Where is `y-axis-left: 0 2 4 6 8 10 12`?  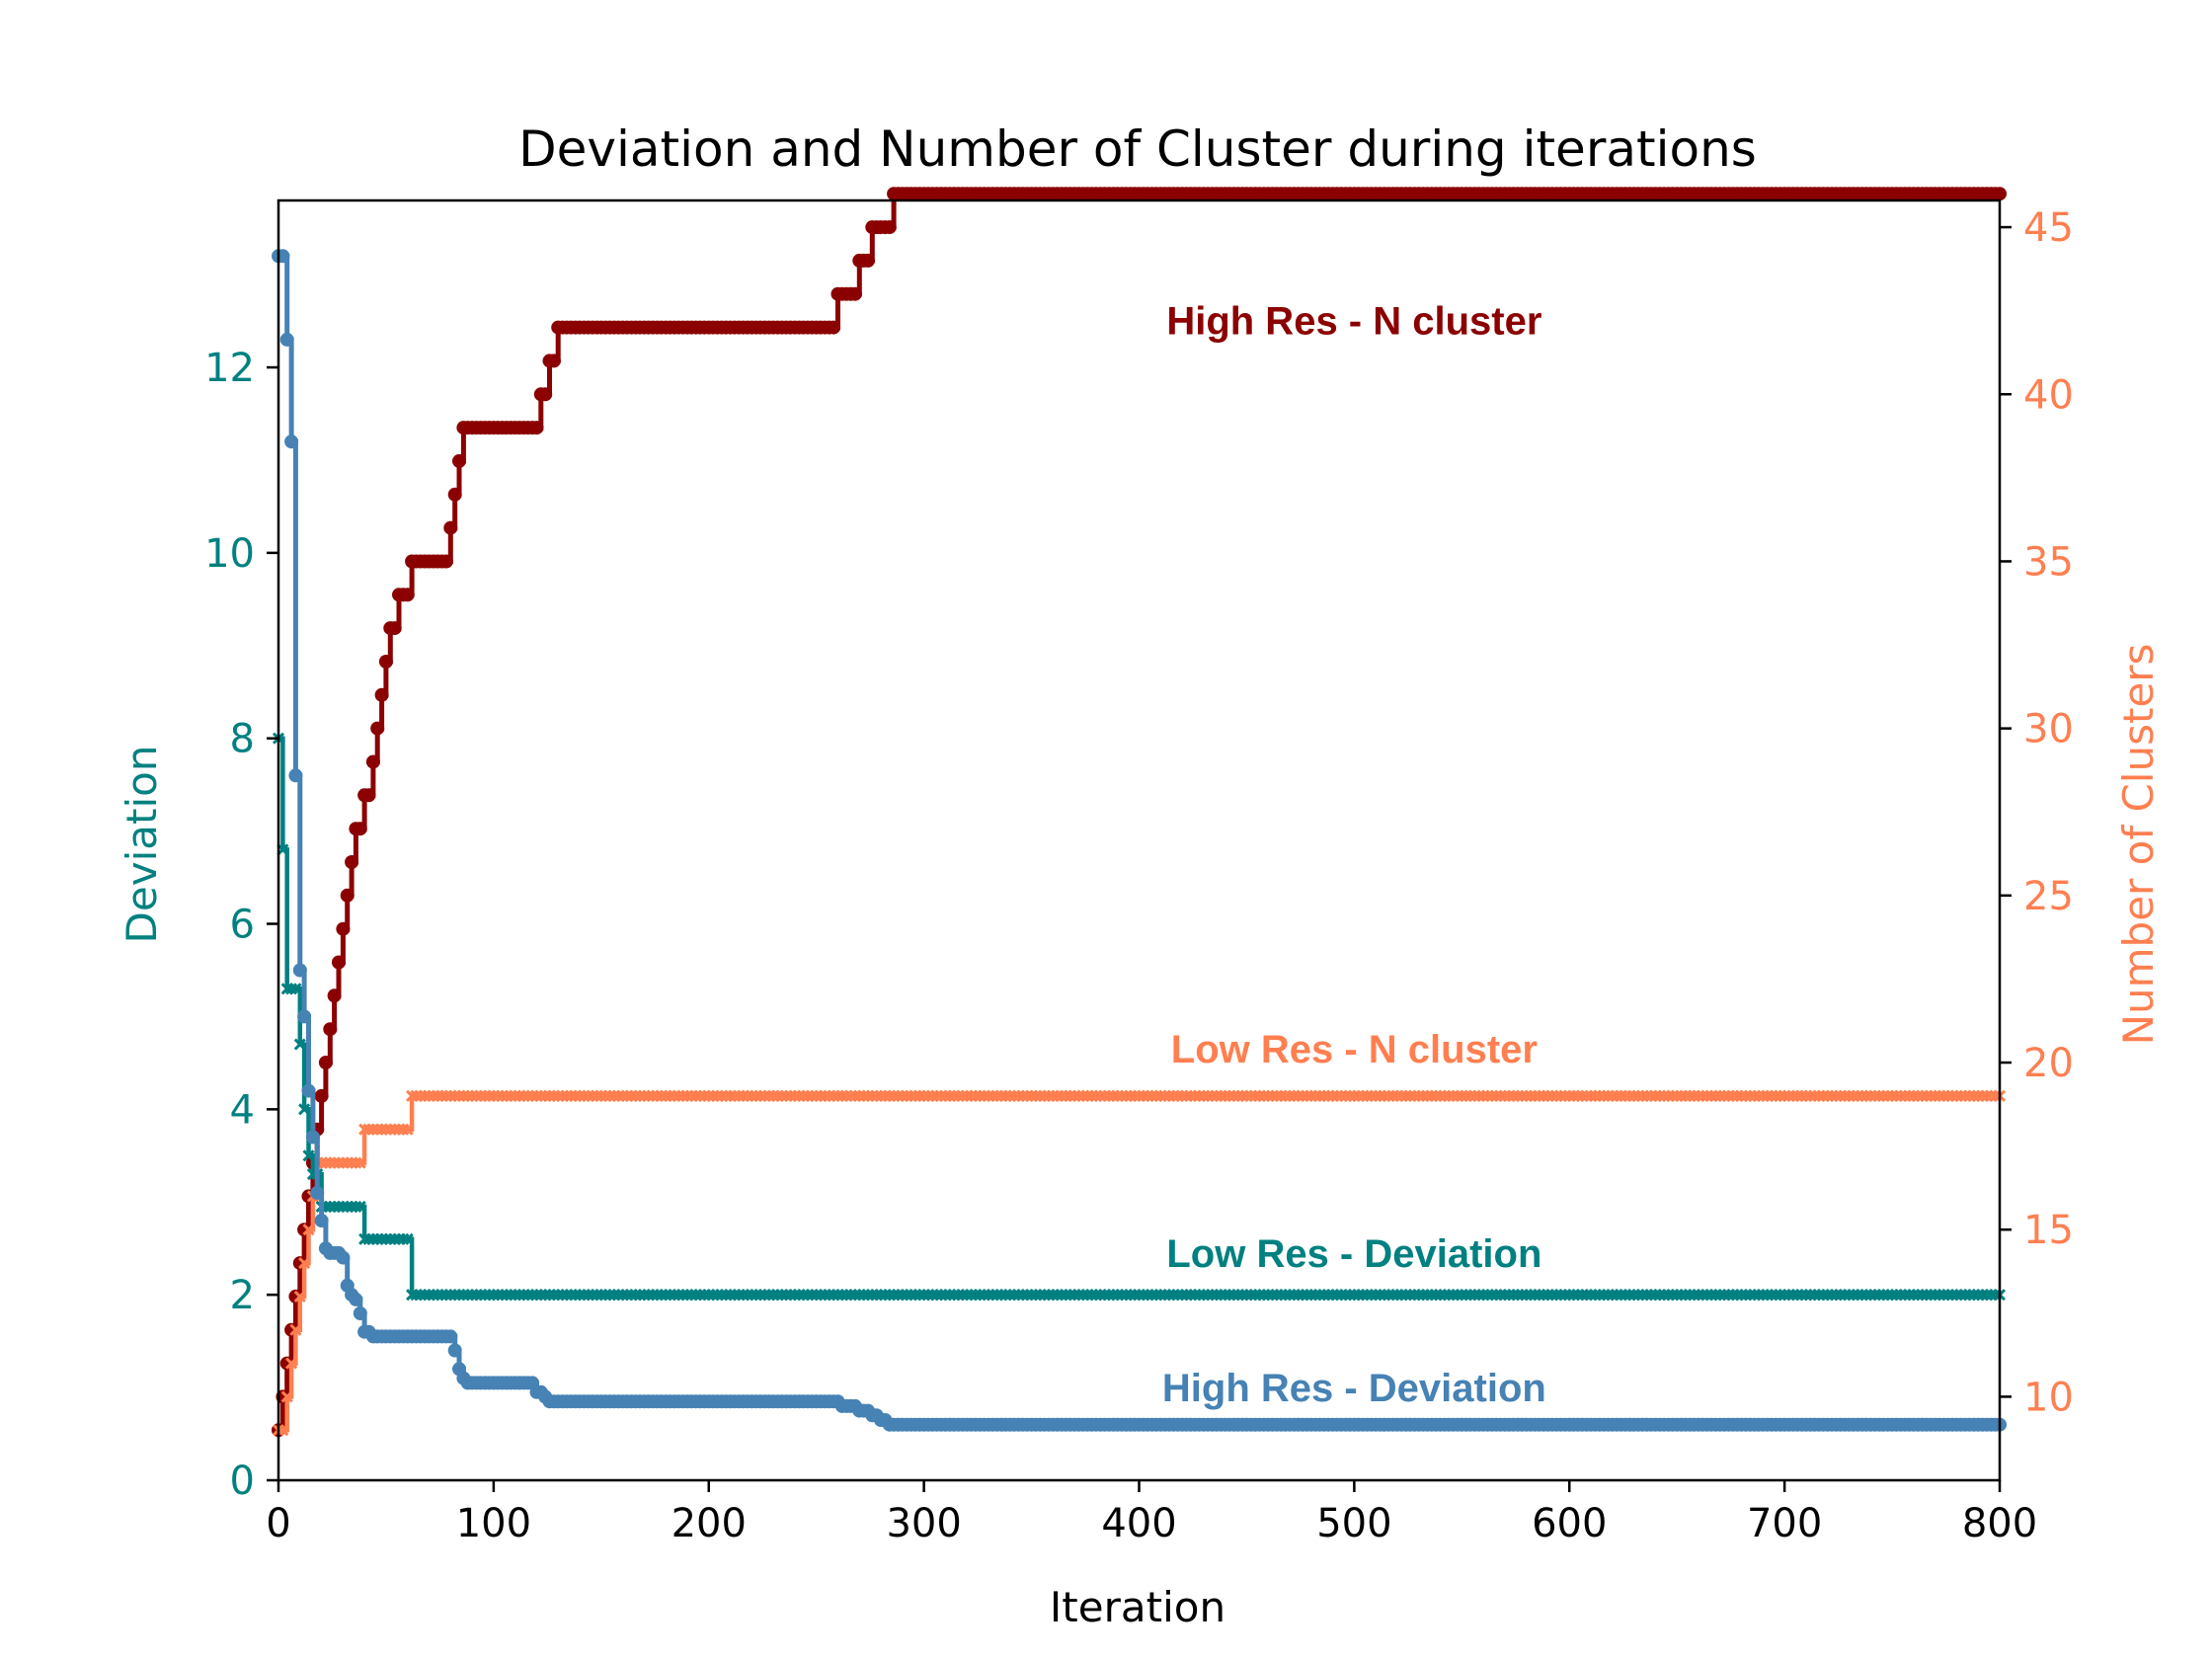
y-axis-left: 0 2 4 6 8 10 12 is located at coordinates (241, 925).